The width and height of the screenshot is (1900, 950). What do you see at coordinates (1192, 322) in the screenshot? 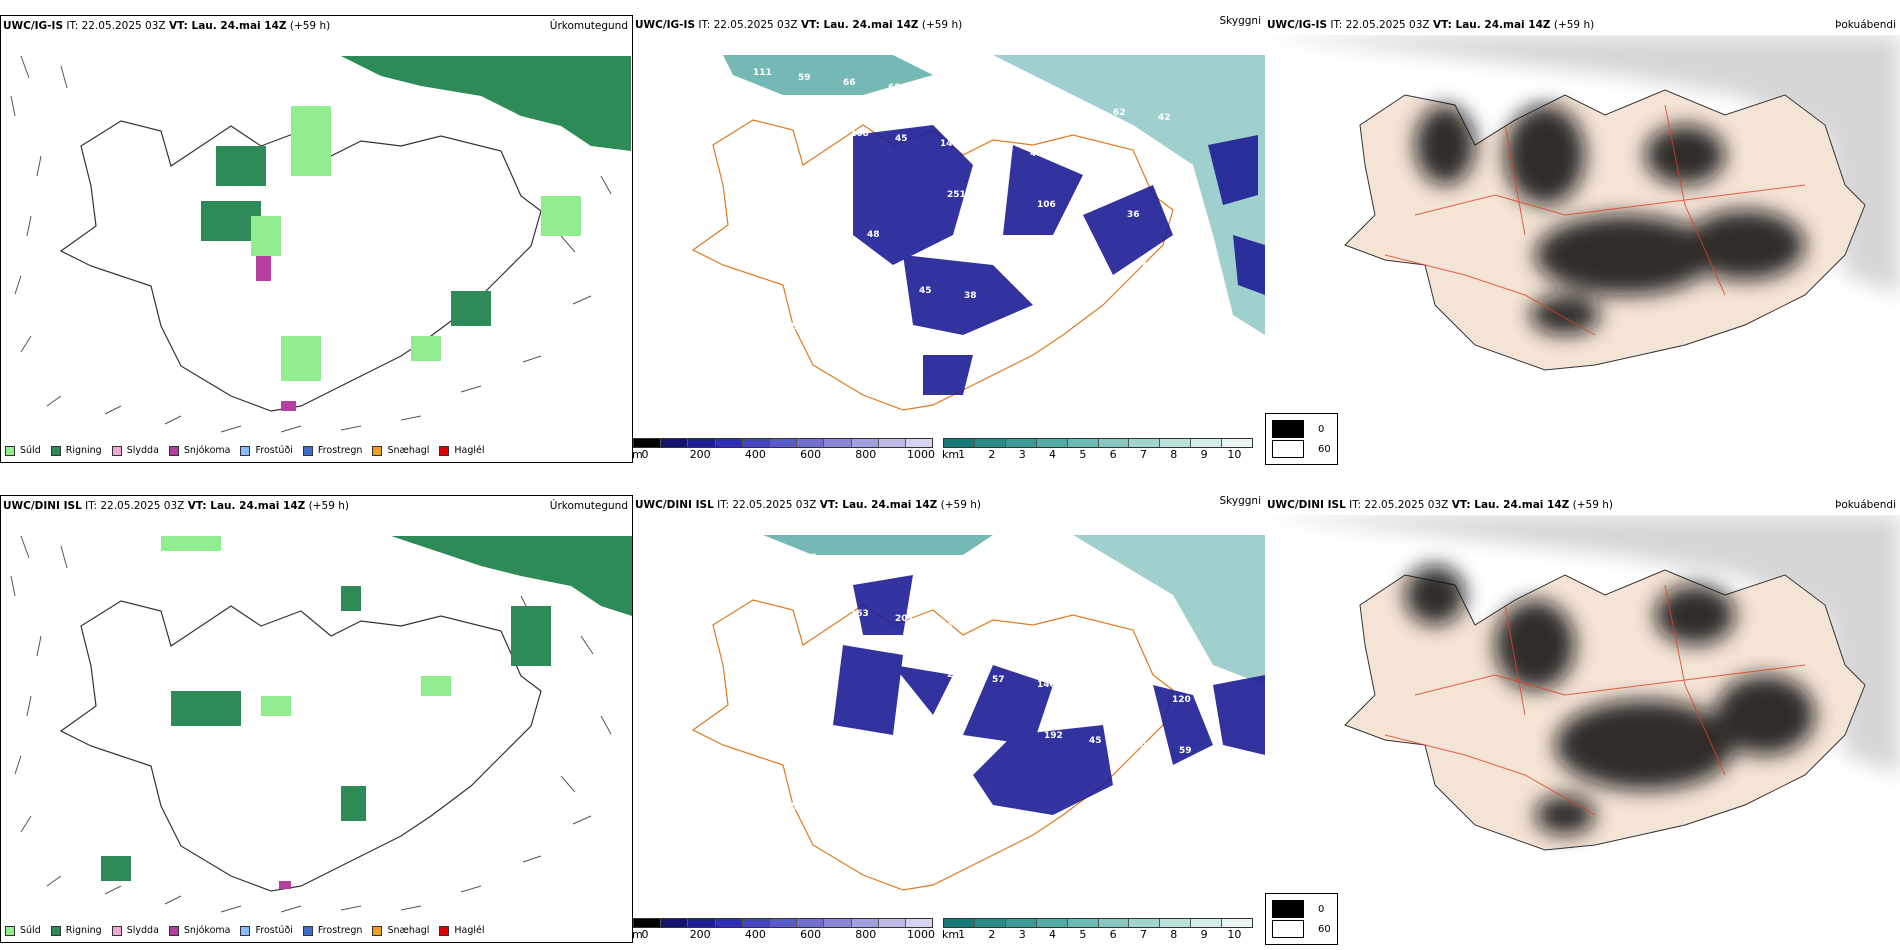
I see `visibility-value-label: 47` at bounding box center [1192, 322].